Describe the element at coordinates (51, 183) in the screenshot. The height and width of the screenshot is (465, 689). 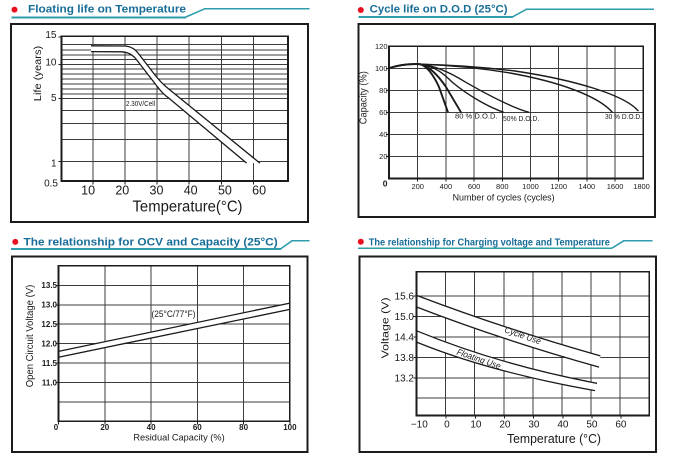
I see `svg-text: 0.5` at that location.